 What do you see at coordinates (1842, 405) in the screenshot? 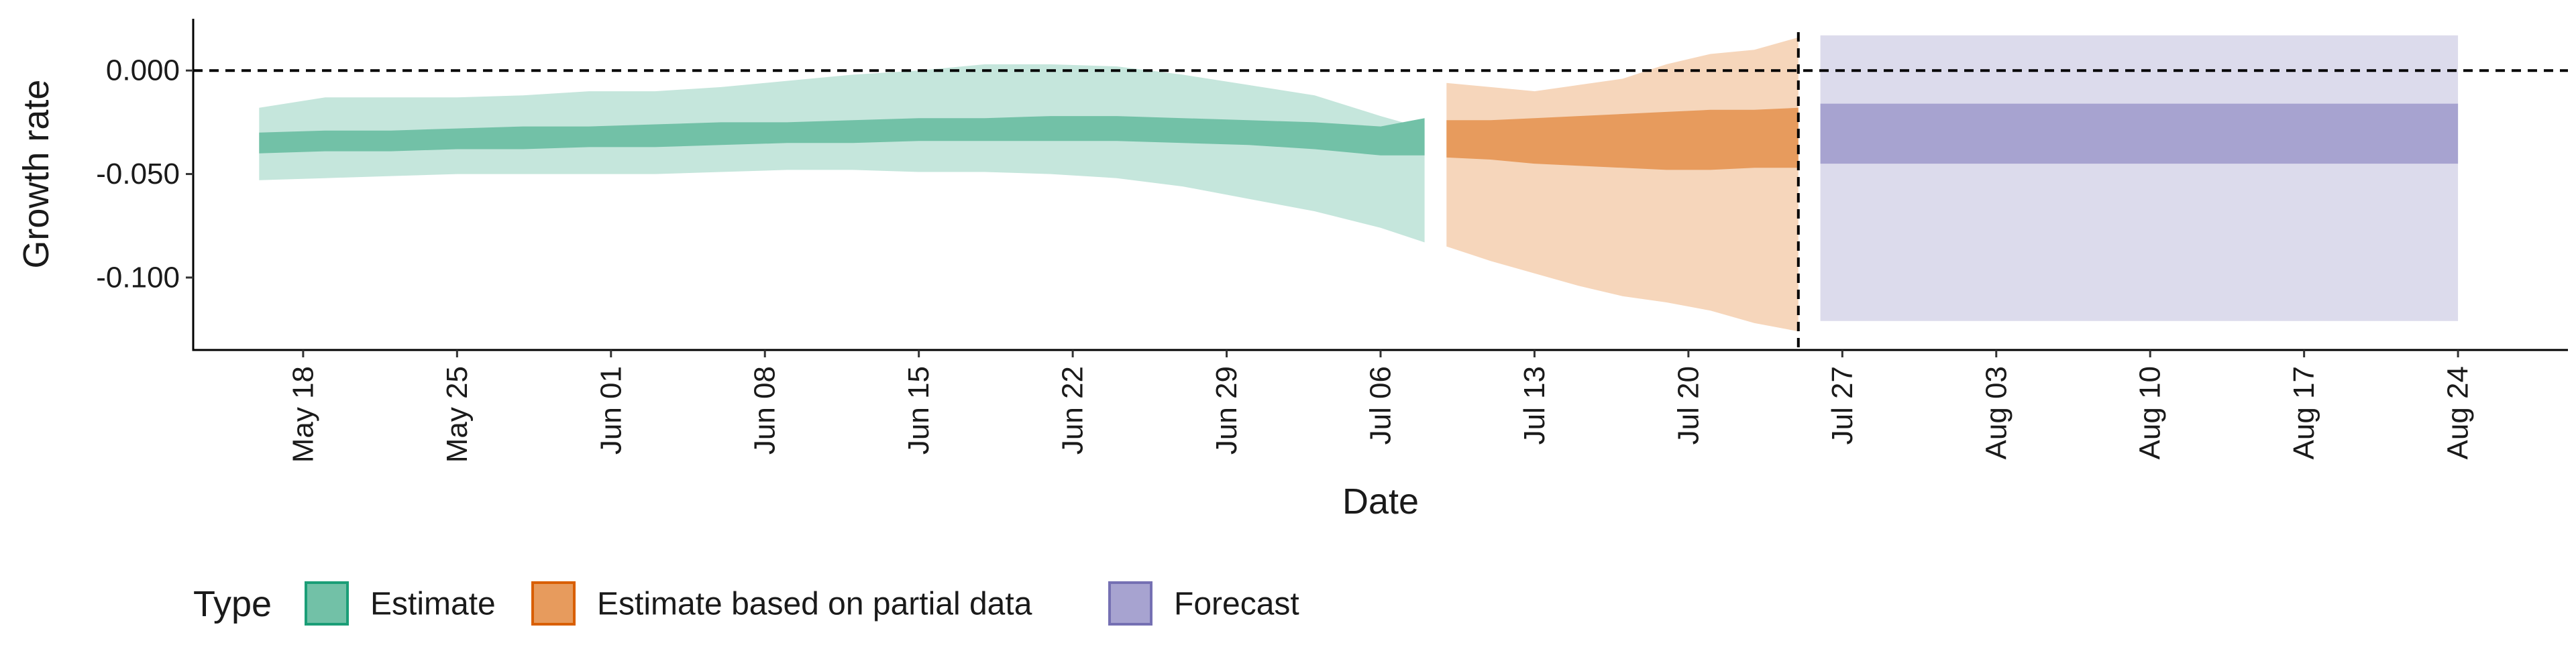
I see `x-tick-label: Jul 27` at bounding box center [1842, 405].